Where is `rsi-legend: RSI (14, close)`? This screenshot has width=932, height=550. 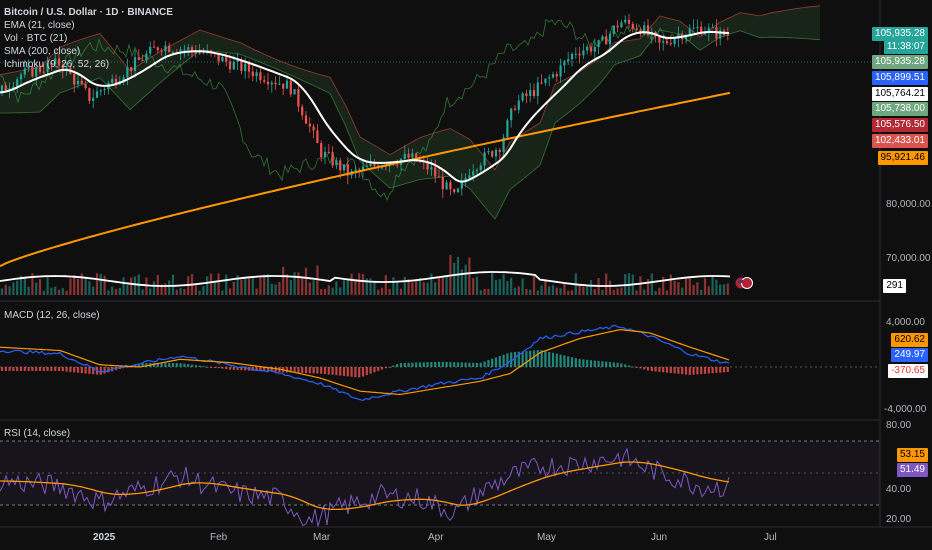 rsi-legend: RSI (14, close) is located at coordinates (37, 433).